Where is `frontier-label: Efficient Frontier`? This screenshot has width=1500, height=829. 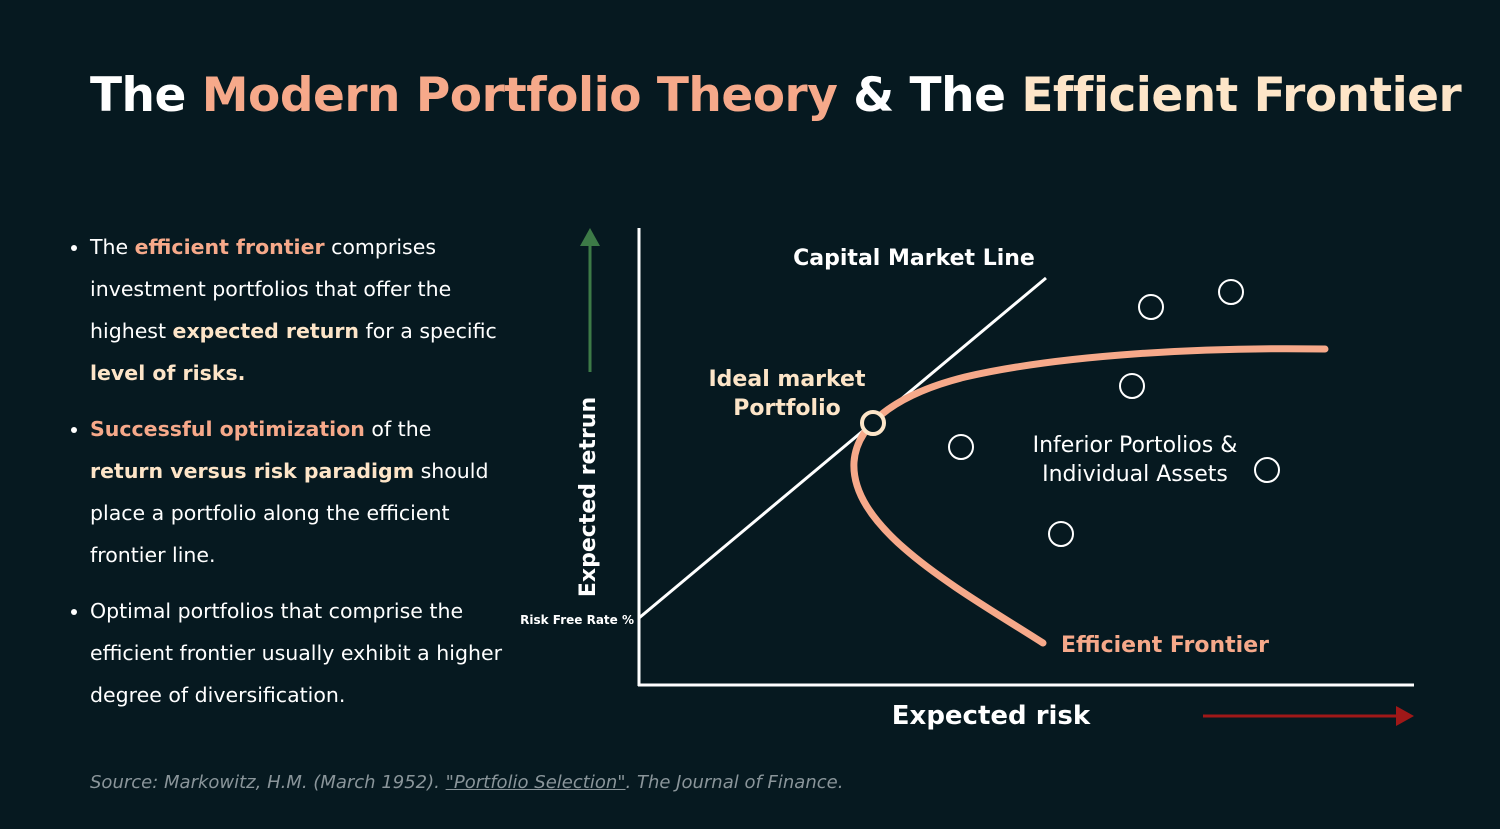
frontier-label: Efficient Frontier is located at coordinates (1165, 645).